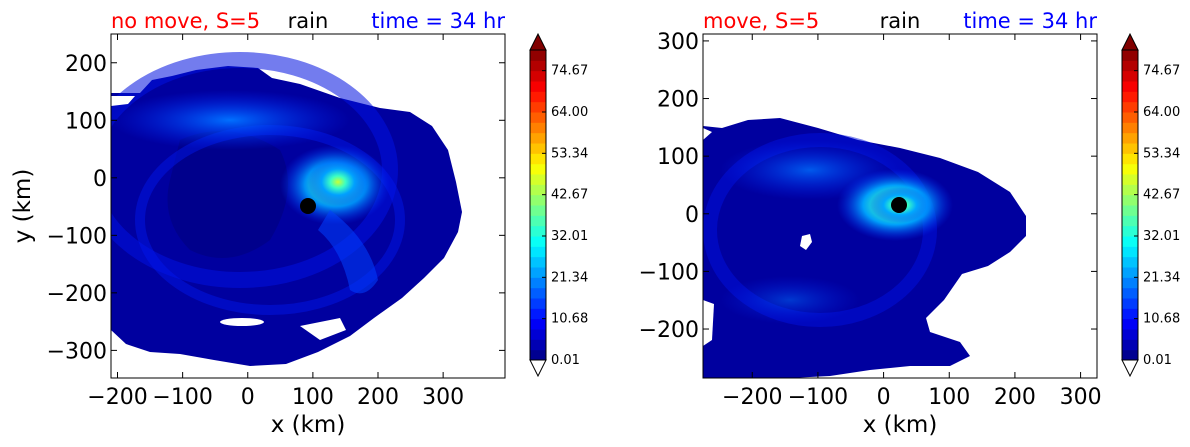  What do you see at coordinates (569, 236) in the screenshot?
I see `colorbar-tick-label: 32.01` at bounding box center [569, 236].